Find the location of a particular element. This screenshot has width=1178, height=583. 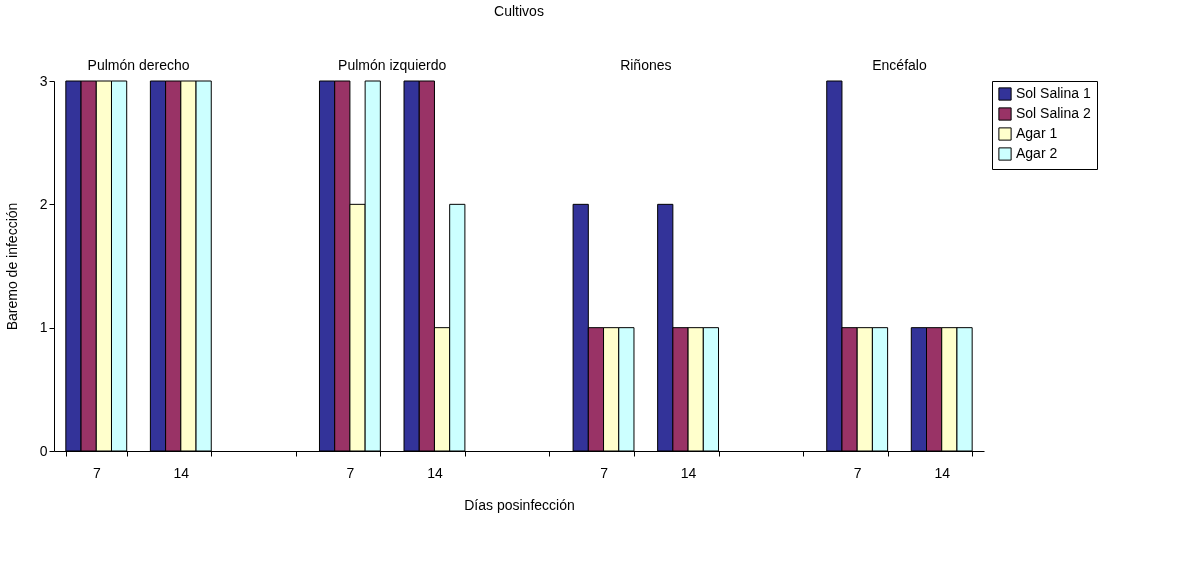

text: Pulmón derecho is located at coordinates (138, 65).